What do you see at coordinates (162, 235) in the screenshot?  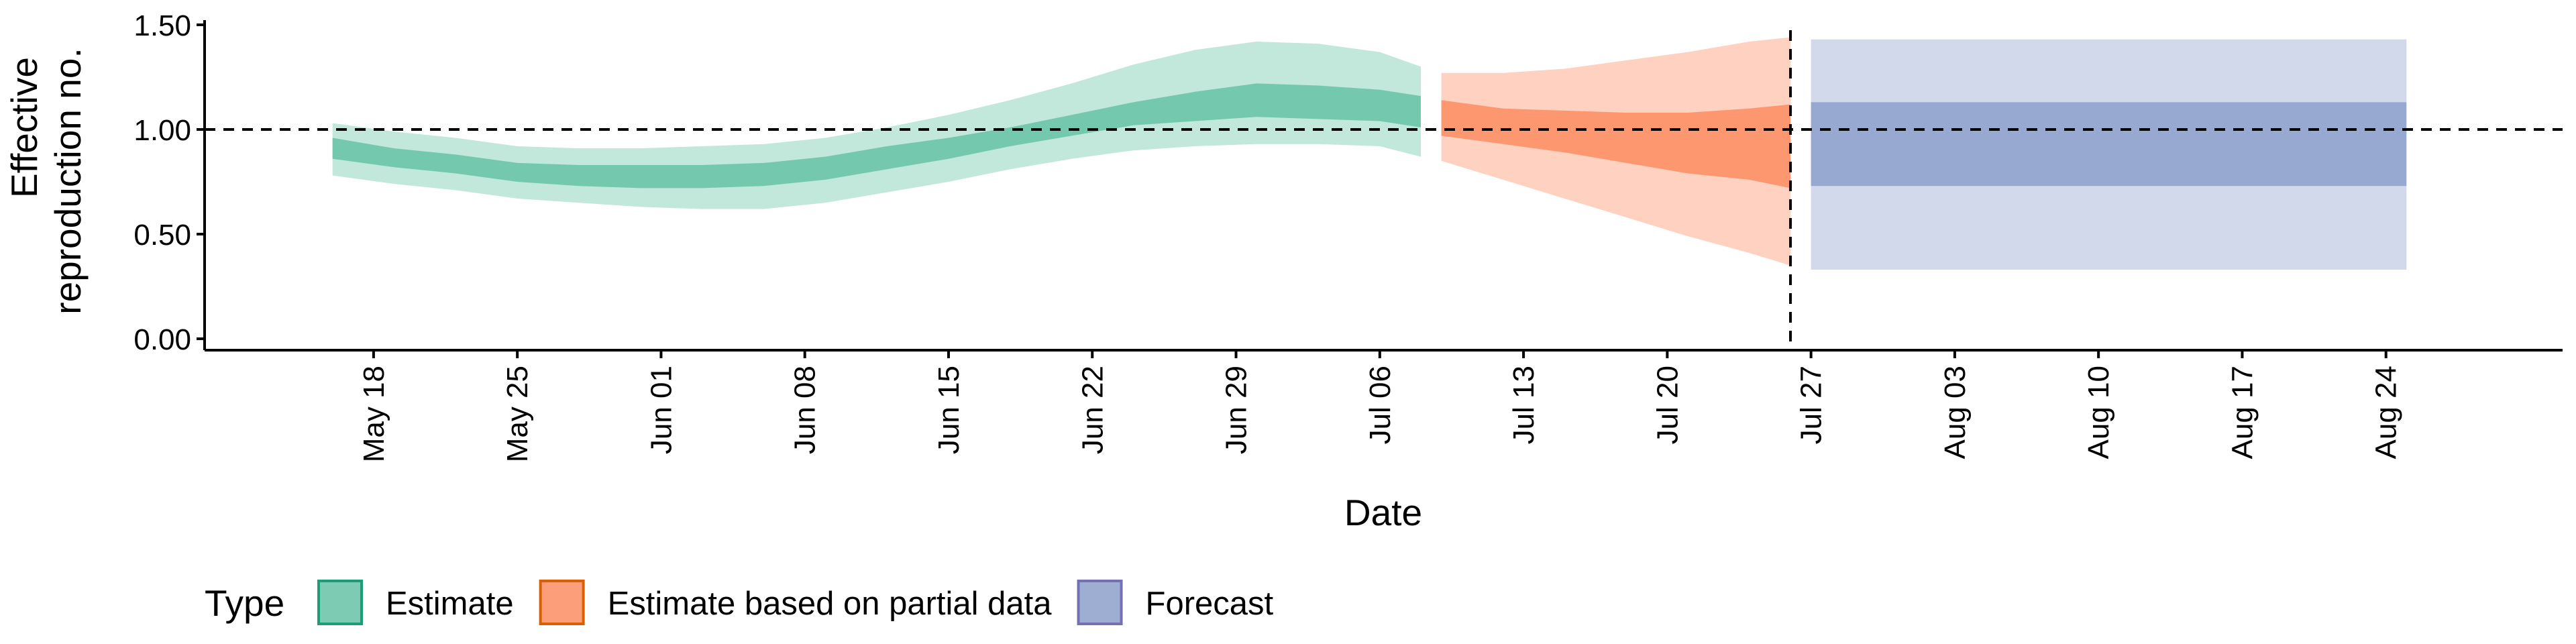 I see `y-tick-label: 0.50` at bounding box center [162, 235].